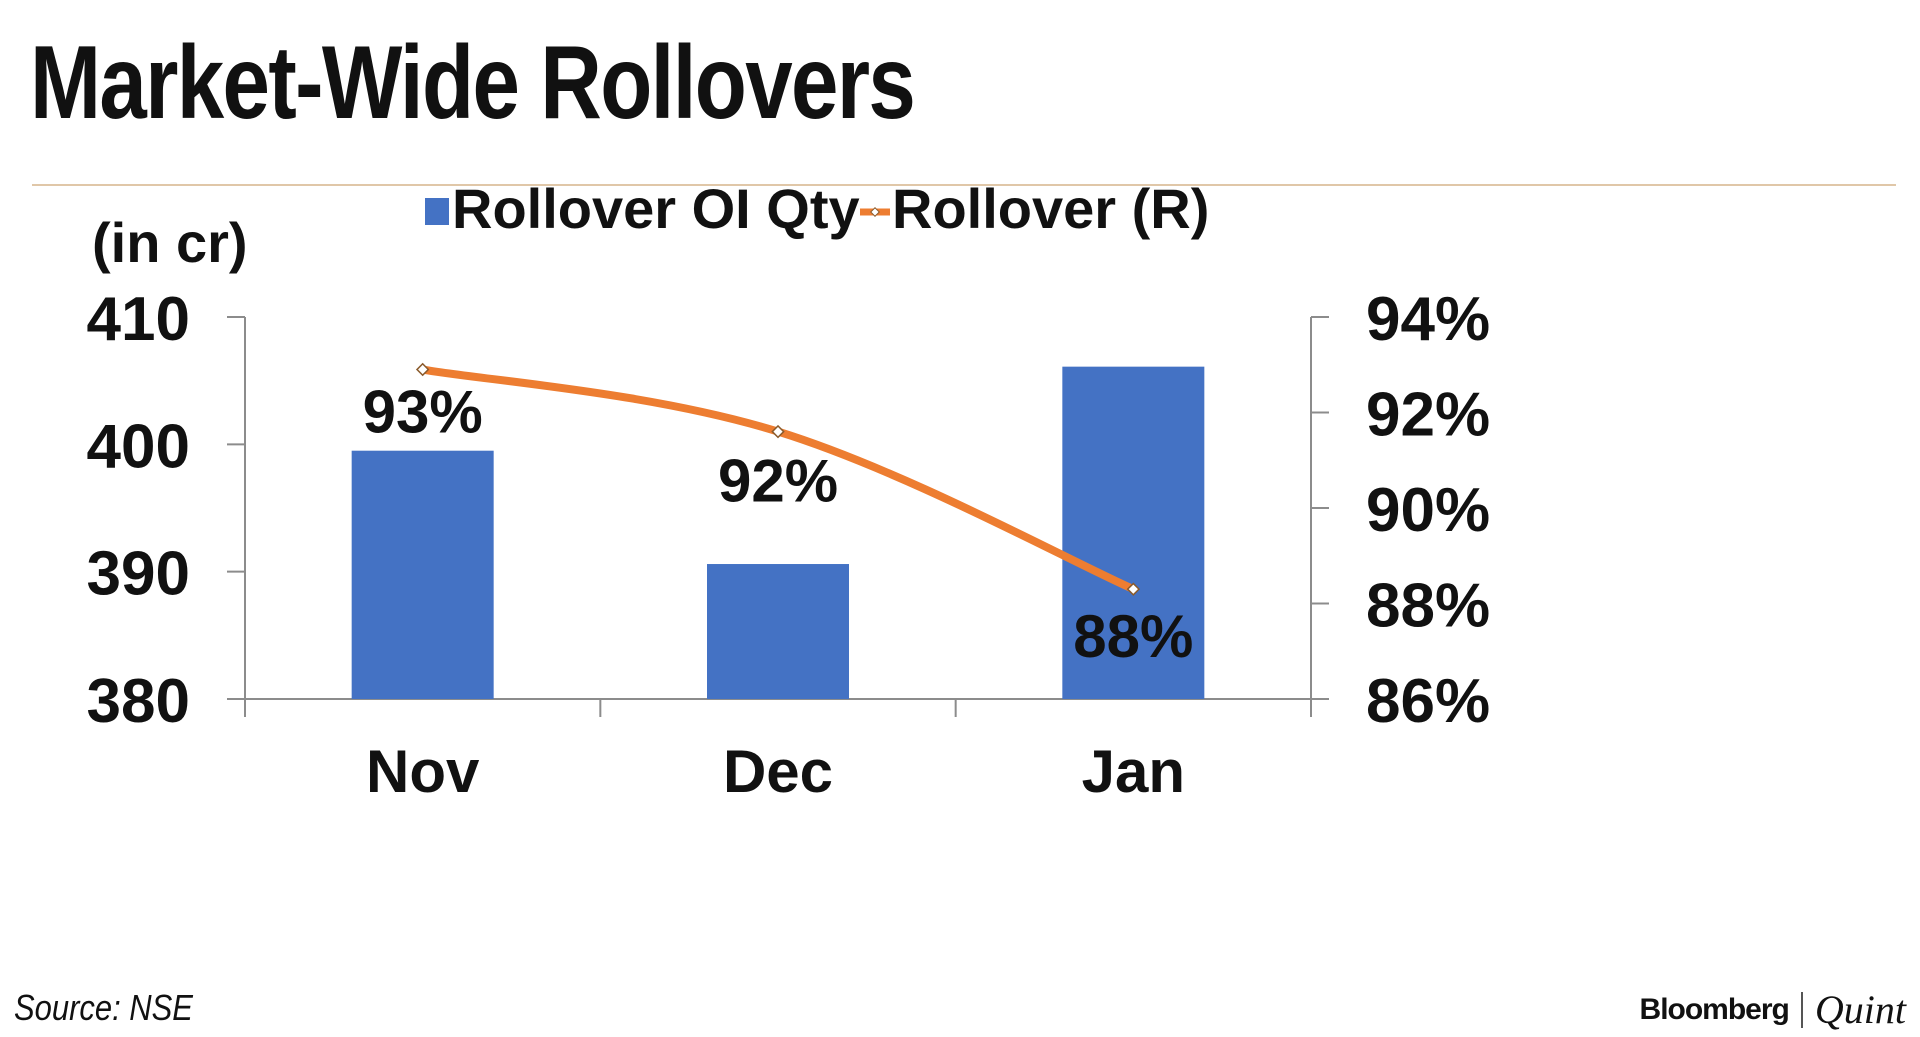  Describe the element at coordinates (1133, 771) in the screenshot. I see `x-tick-label: Jan` at that location.